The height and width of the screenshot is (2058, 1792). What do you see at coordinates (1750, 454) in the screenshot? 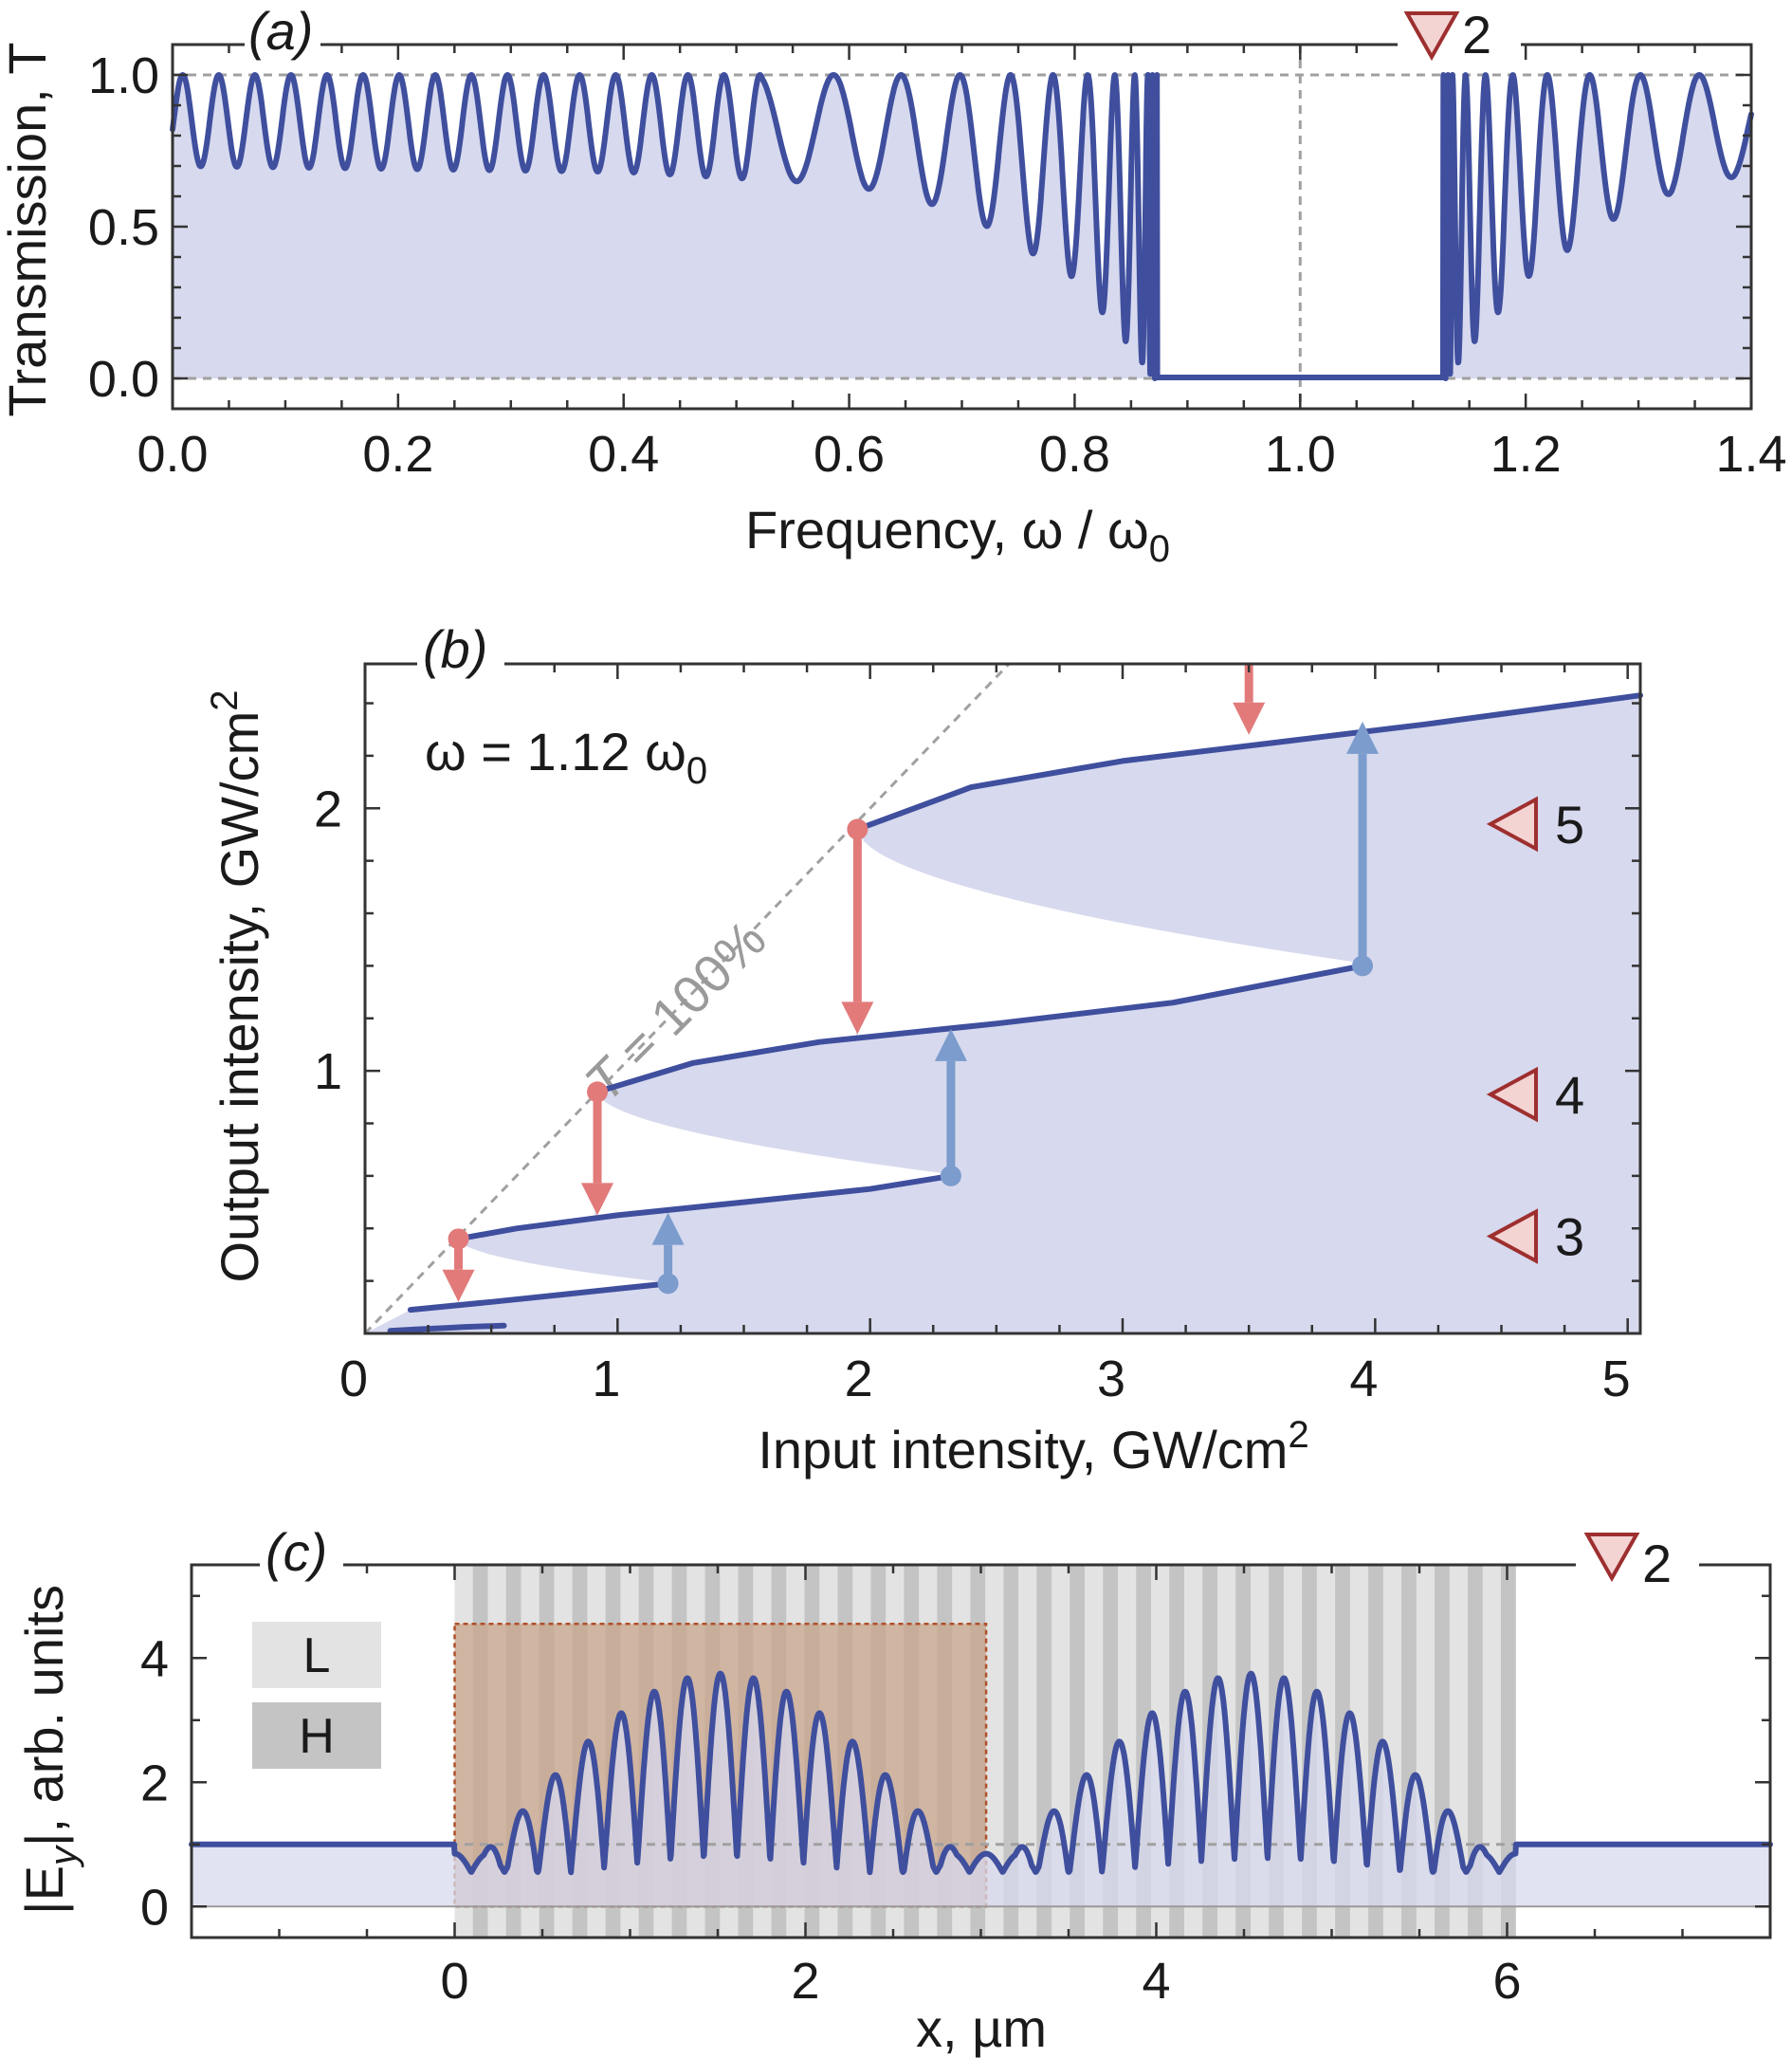
I see `x-tick-label: 1.4` at bounding box center [1750, 454].